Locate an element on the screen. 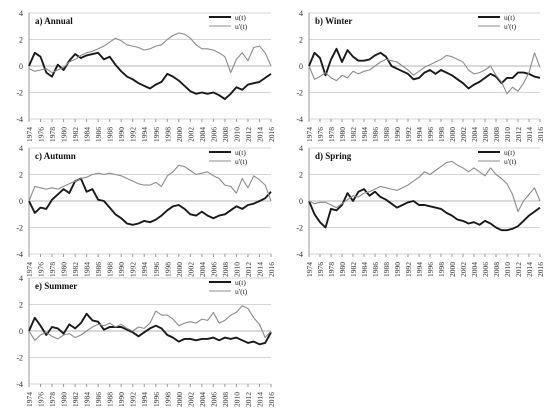  panel-title: b) Winter is located at coordinates (333, 21).